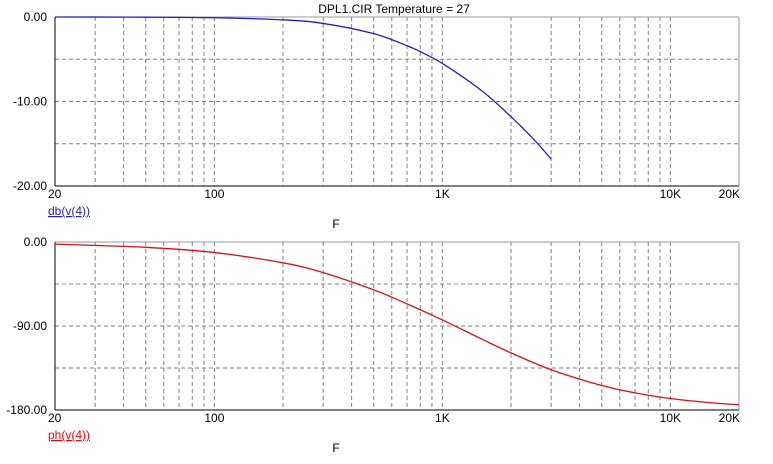  What do you see at coordinates (729, 418) in the screenshot?
I see `phase-x-tick-label: 20K` at bounding box center [729, 418].